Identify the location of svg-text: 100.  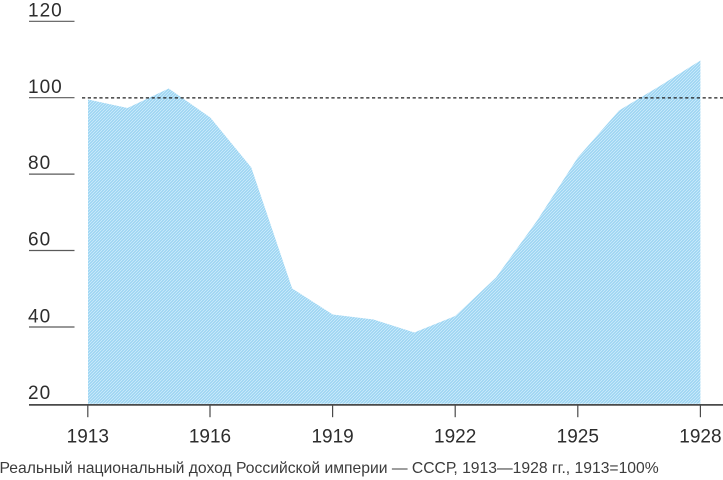
(45, 87).